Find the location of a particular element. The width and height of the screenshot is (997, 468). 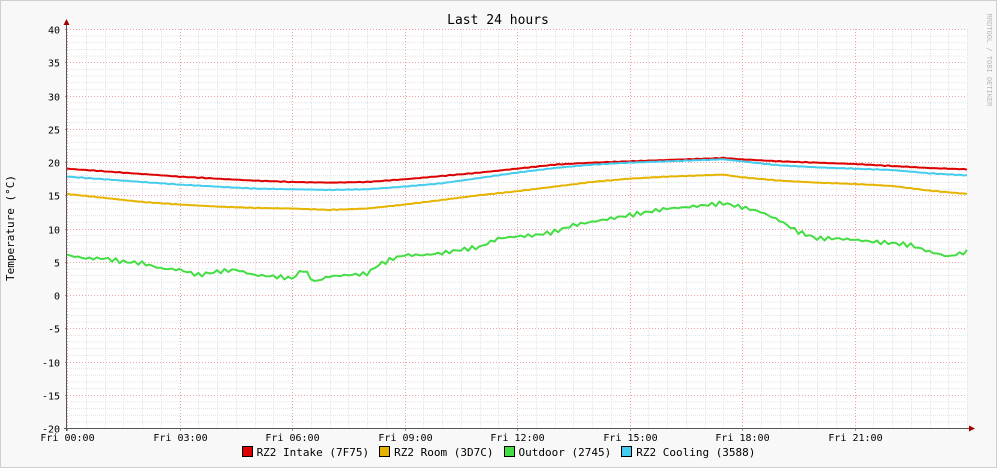

y-axis-label: Temperature (°C) is located at coordinates (10, 228).